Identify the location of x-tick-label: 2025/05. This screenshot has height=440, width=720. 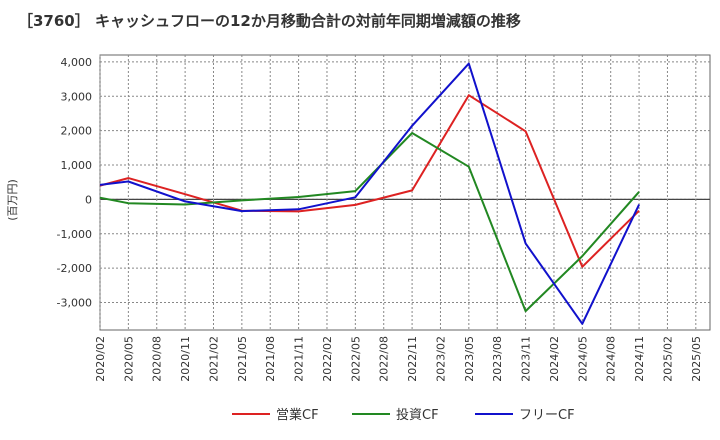
(696, 359).